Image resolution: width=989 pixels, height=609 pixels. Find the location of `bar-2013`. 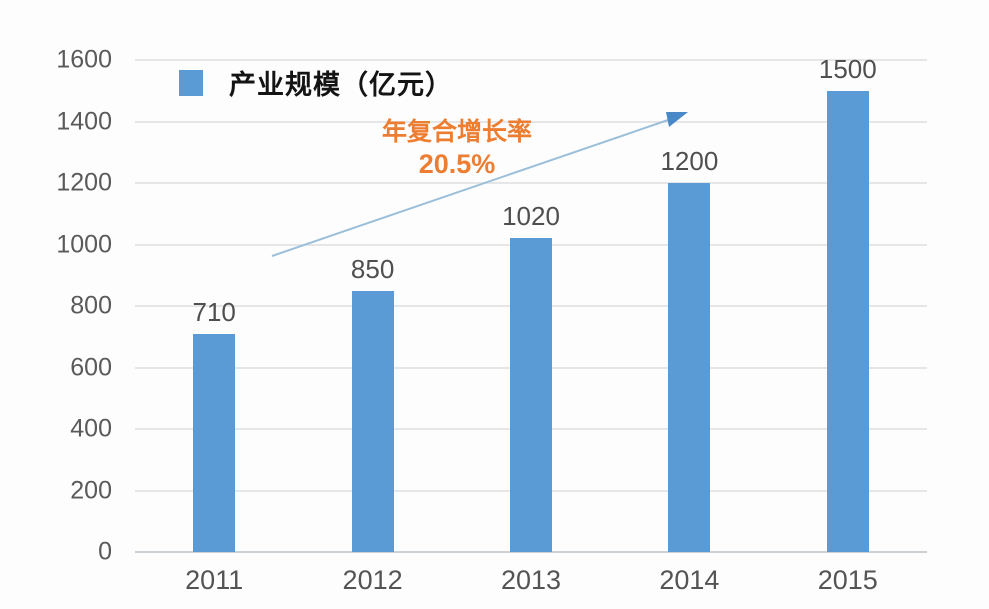

bar-2013 is located at coordinates (531, 395).